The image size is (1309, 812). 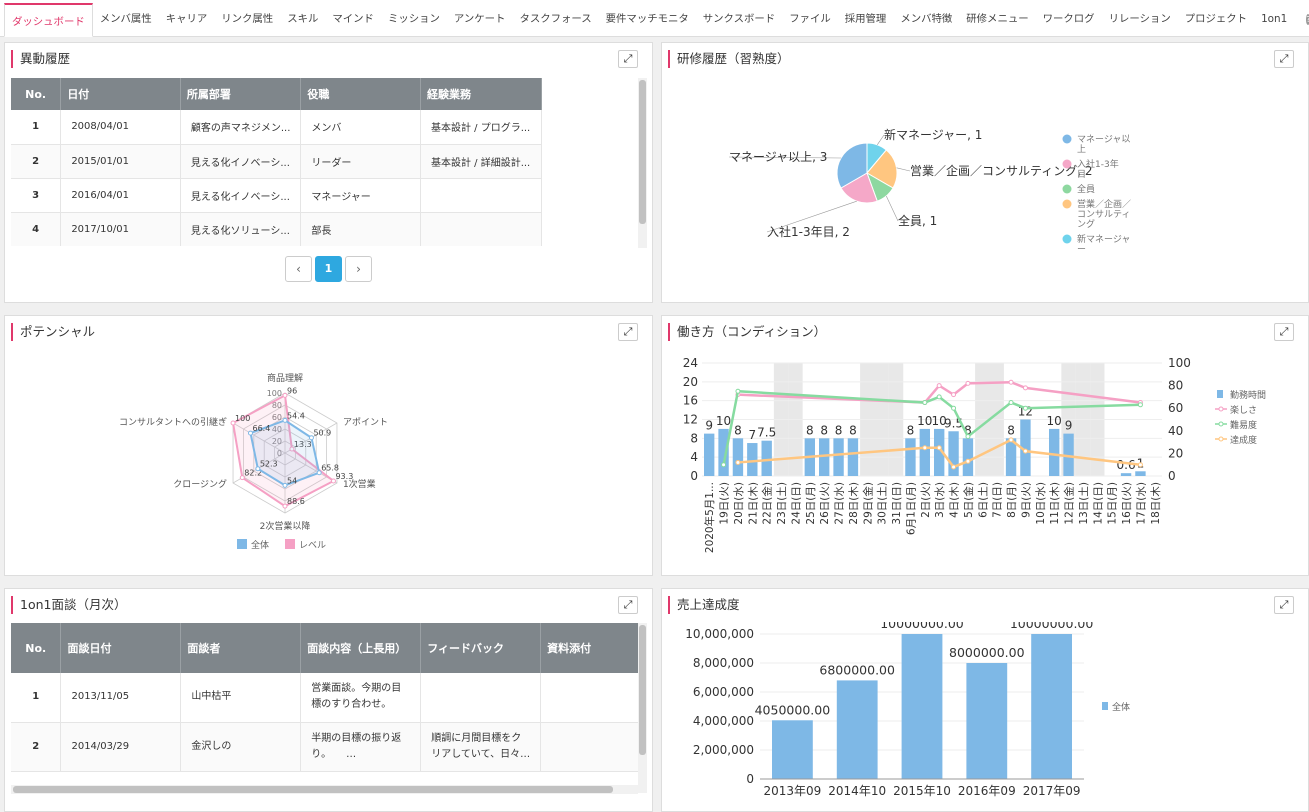 What do you see at coordinates (479, 19) in the screenshot?
I see `tab-7: アンケート` at bounding box center [479, 19].